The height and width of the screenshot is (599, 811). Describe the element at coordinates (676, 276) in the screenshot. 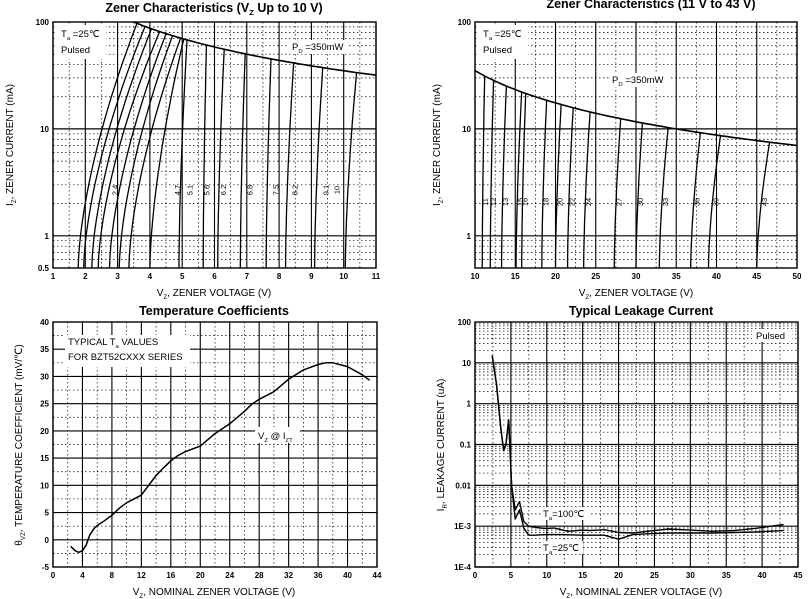

I see `x-tick-label: 35` at that location.